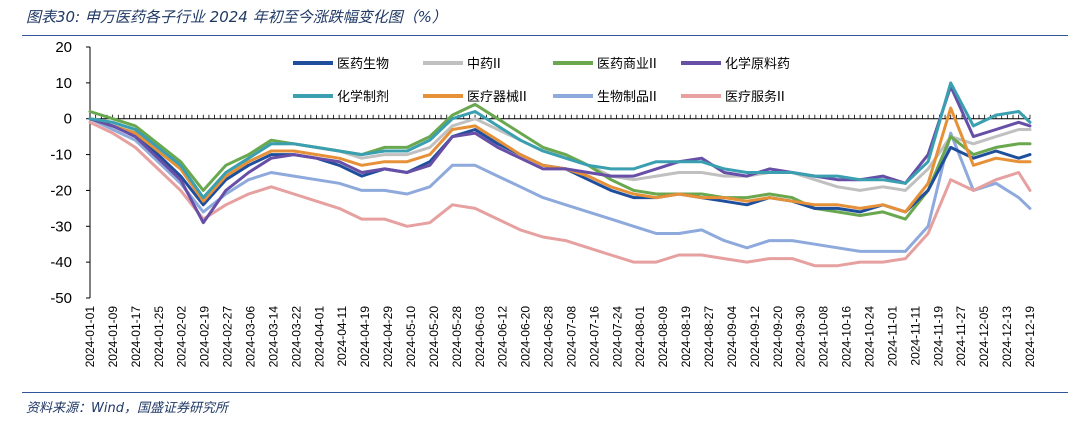 Image resolution: width=1080 pixels, height=431 pixels. I want to click on x-tick-label: 2024-12-05, so click(984, 337).